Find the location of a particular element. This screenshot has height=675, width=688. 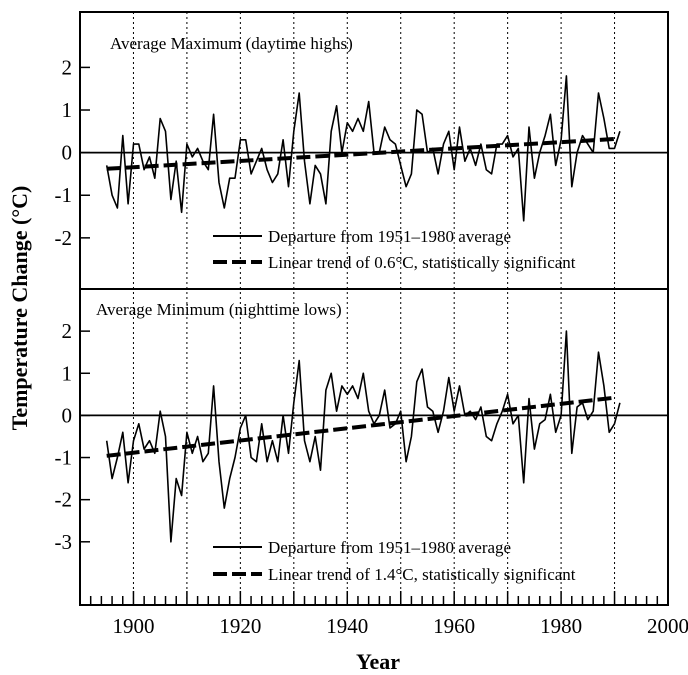

xtick-label: 1980 is located at coordinates (561, 626).